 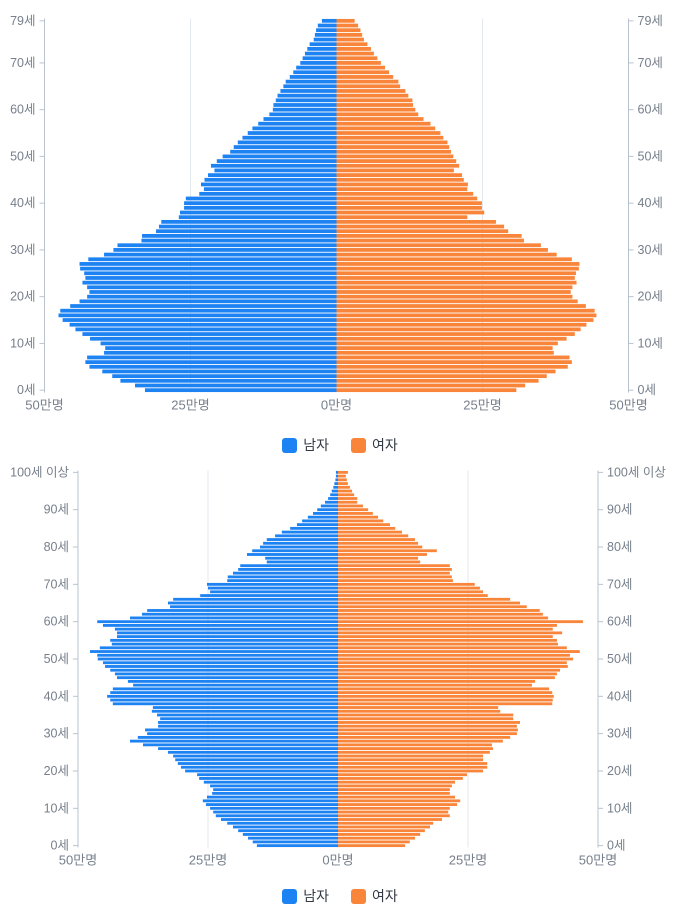 I want to click on age-tick-label: 40세, so click(x=56, y=696).